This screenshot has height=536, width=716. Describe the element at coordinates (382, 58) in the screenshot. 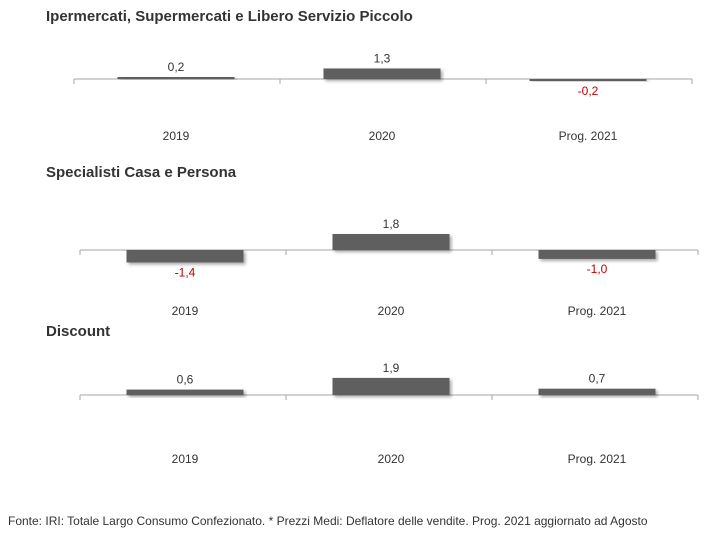

I see `data-label: 1,3` at that location.